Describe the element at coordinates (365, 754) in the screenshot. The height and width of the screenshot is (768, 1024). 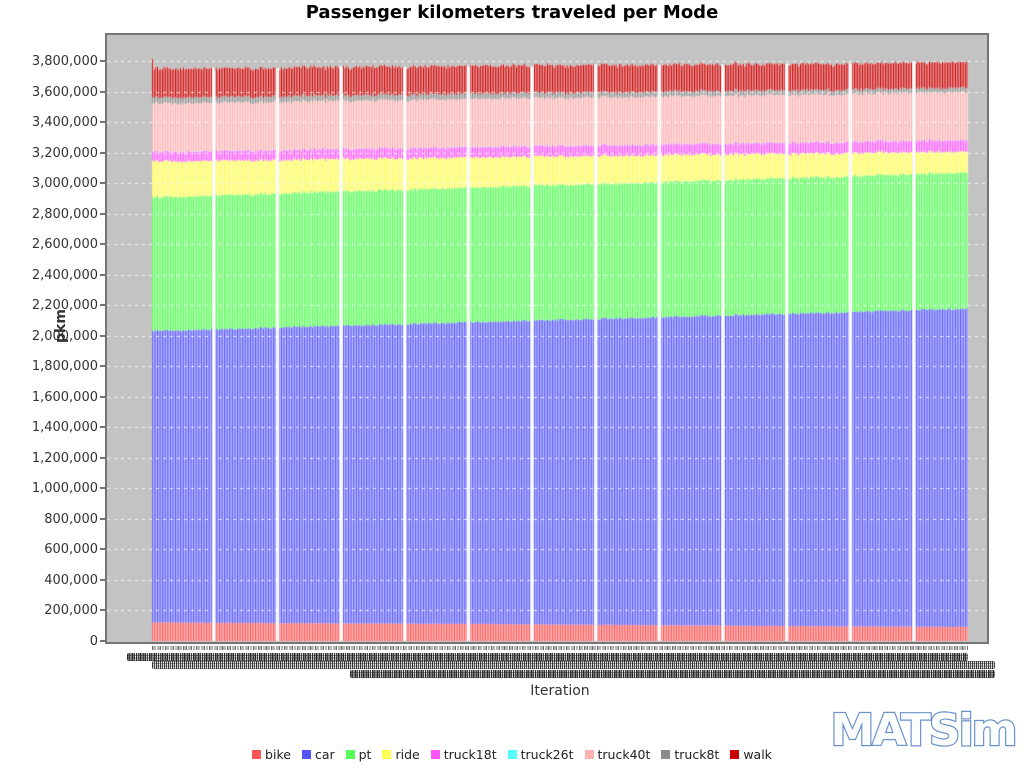
I see `legend-label-pt: pt` at that location.